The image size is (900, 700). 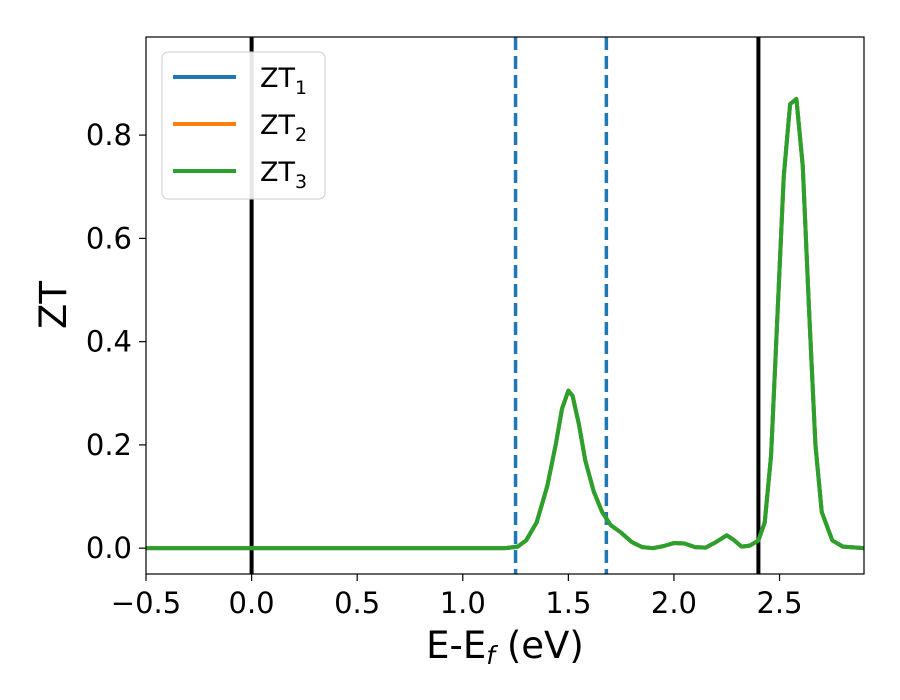 What do you see at coordinates (283, 175) in the screenshot?
I see `legend-label-3: ZT3` at bounding box center [283, 175].